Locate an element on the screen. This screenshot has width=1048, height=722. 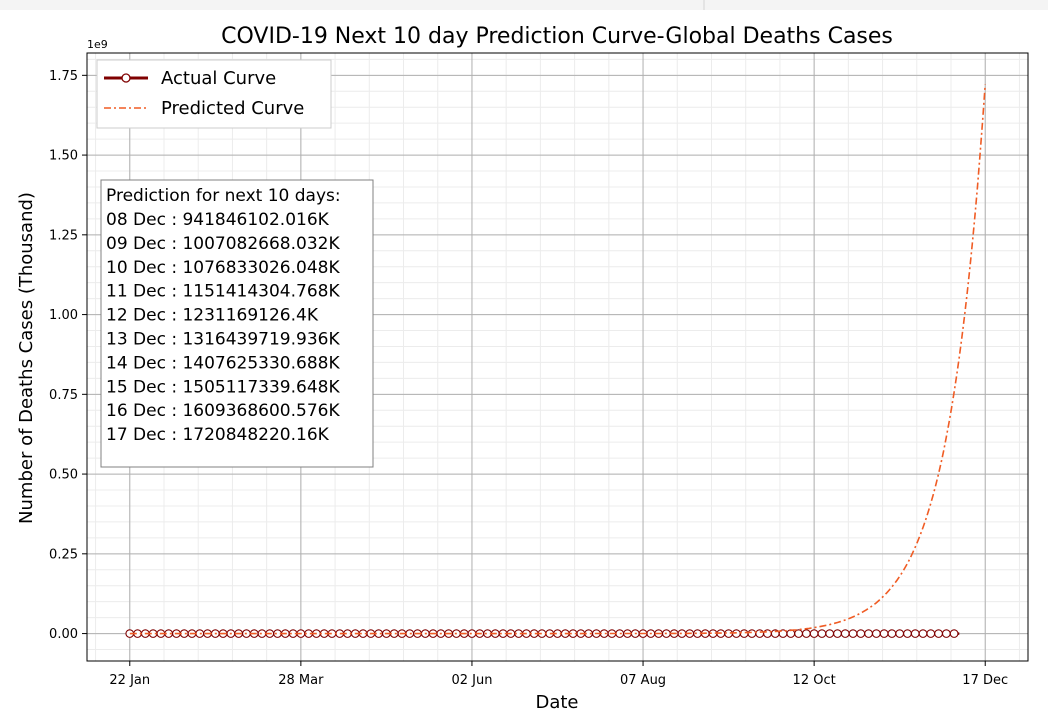
legend-predicted-label: Predicted Curve is located at coordinates (232, 108).